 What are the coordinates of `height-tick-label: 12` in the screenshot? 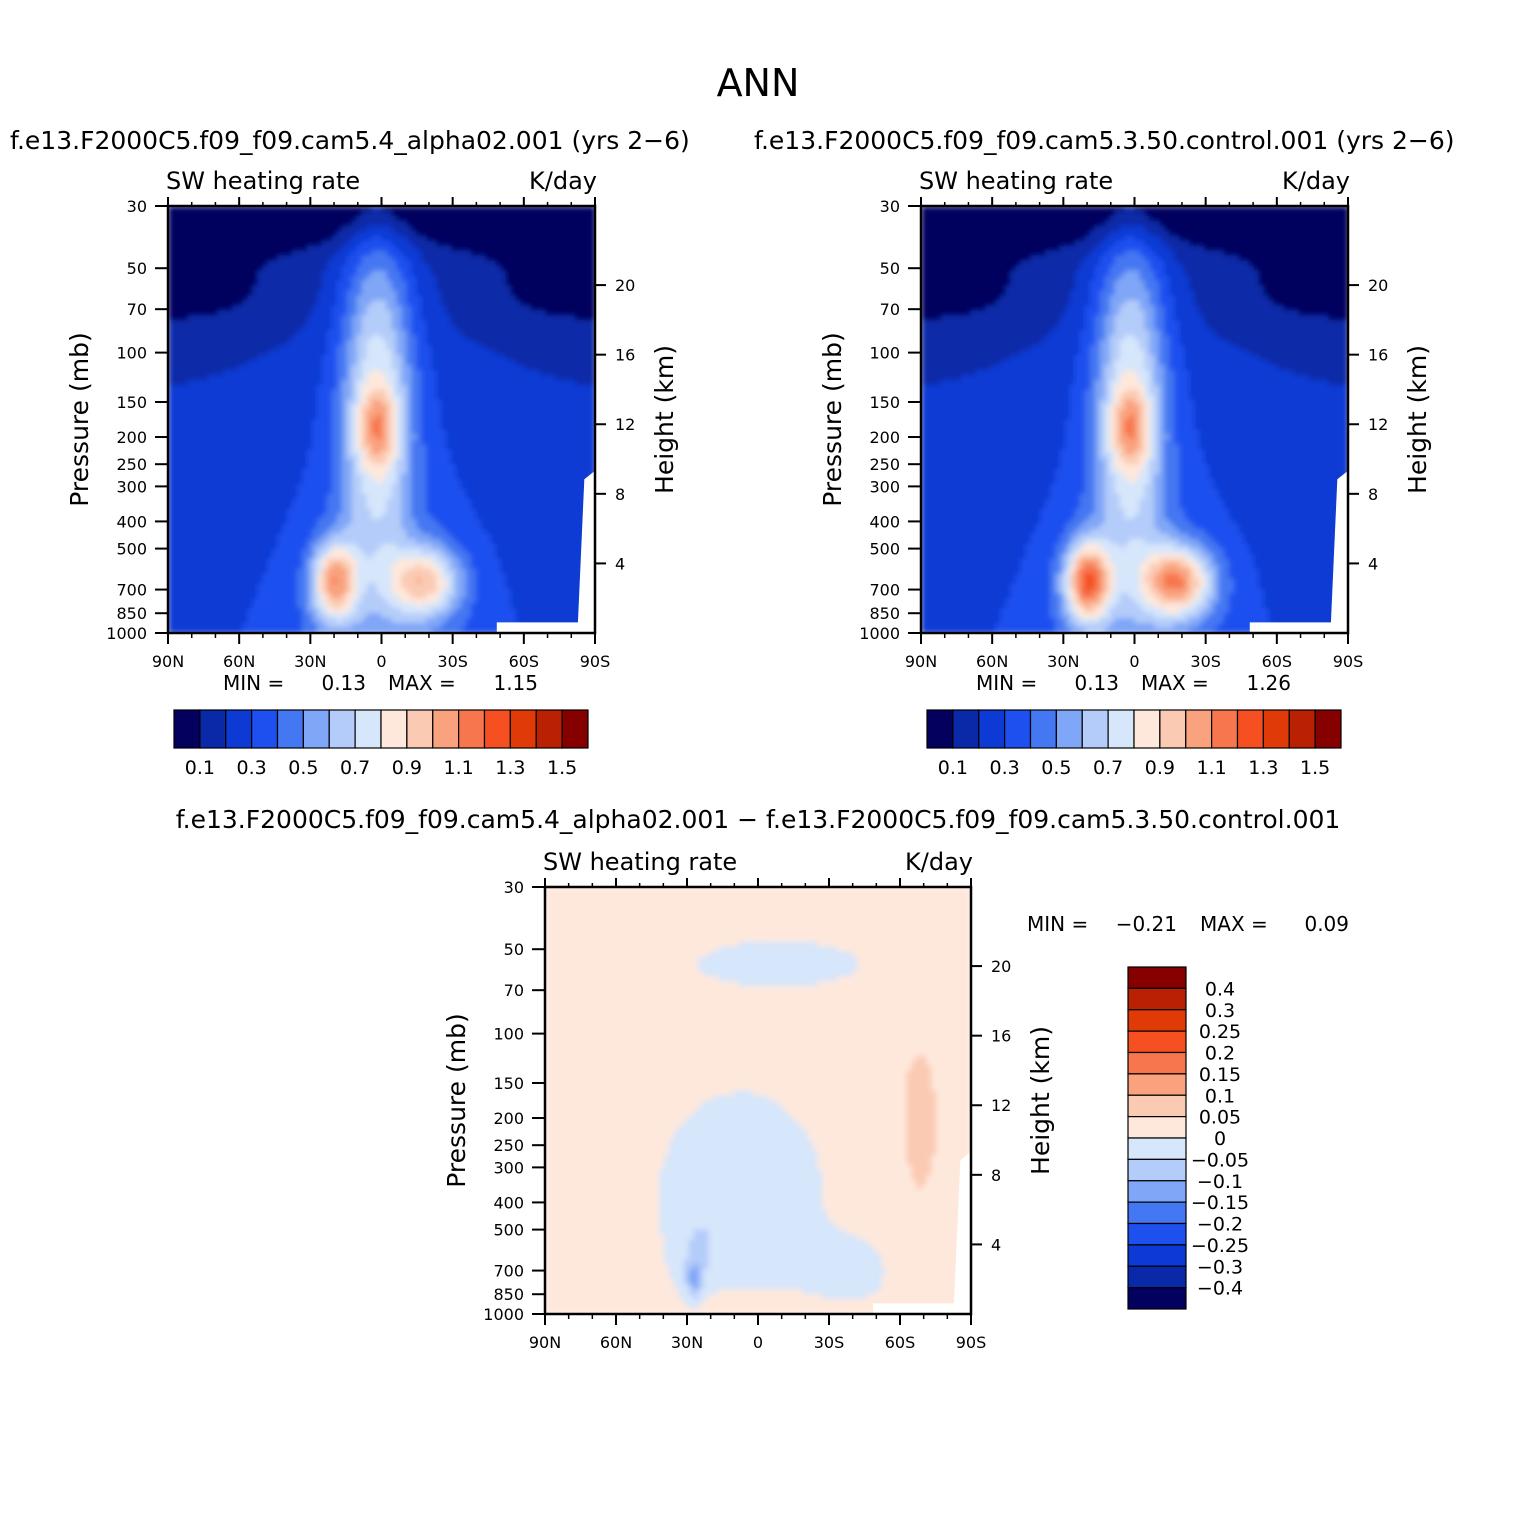 It's located at (625, 424).